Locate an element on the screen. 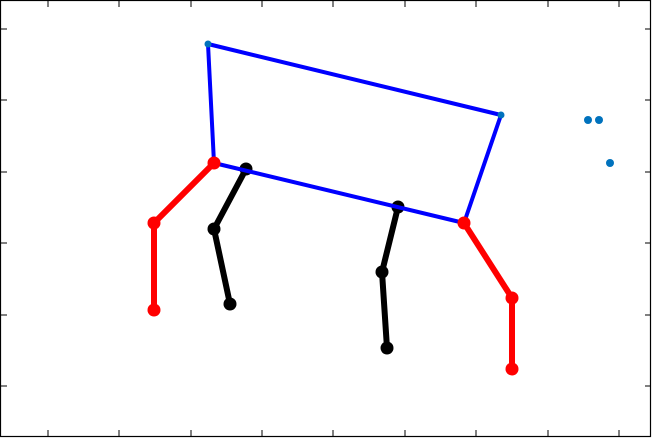  back-legs is located at coordinates (306, 258).